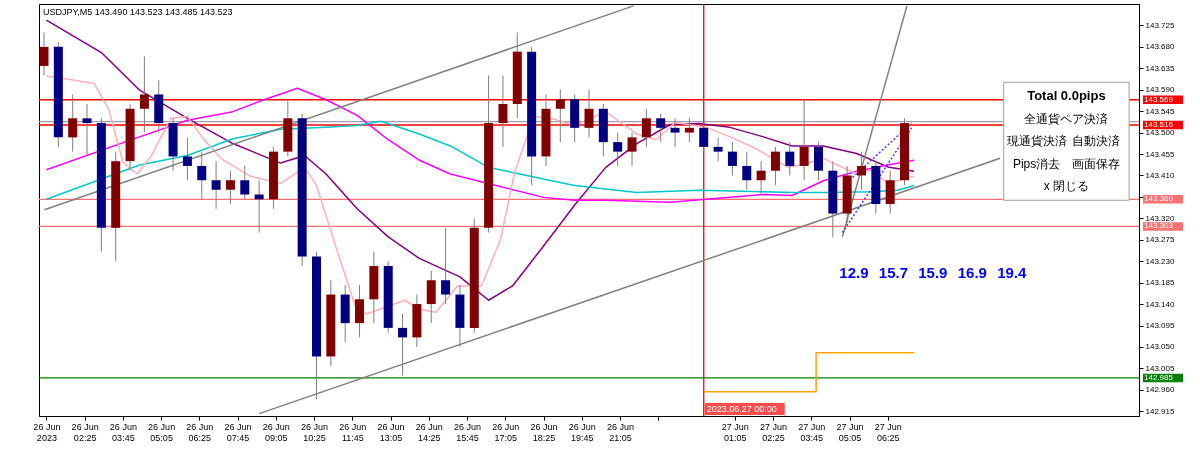 This screenshot has width=1200, height=450. Describe the element at coordinates (741, 409) in the screenshot. I see `ref-line-label: 2023.06.27 00:00` at that location.